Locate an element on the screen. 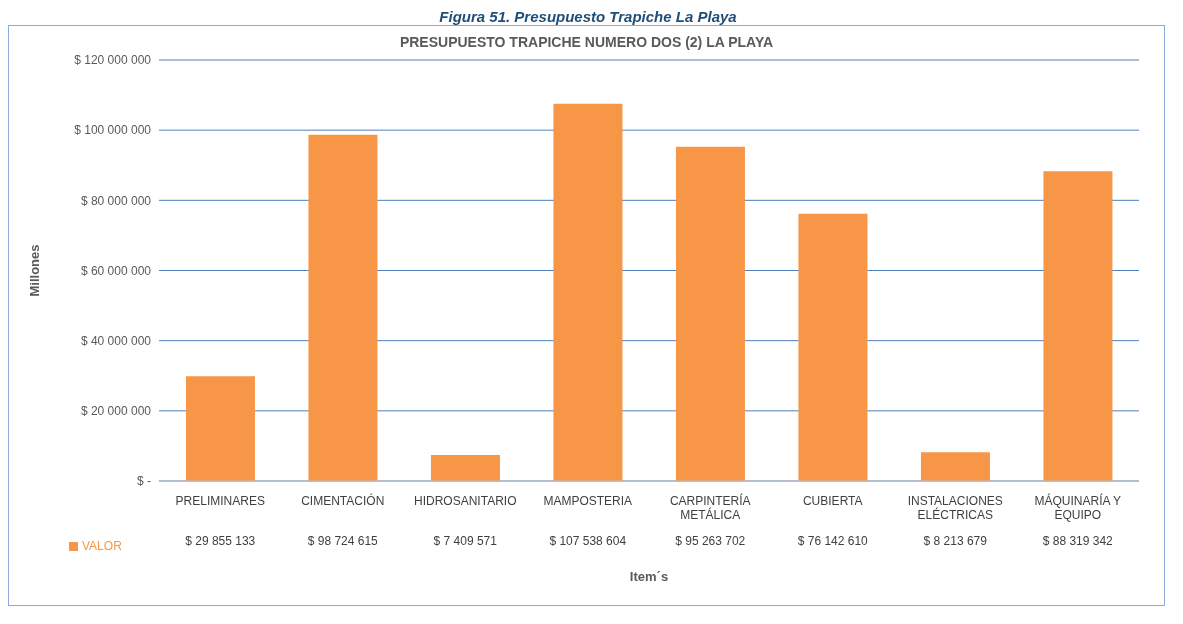 Image resolution: width=1183 pixels, height=624 pixels. y-tick-label: $ - is located at coordinates (143, 481).